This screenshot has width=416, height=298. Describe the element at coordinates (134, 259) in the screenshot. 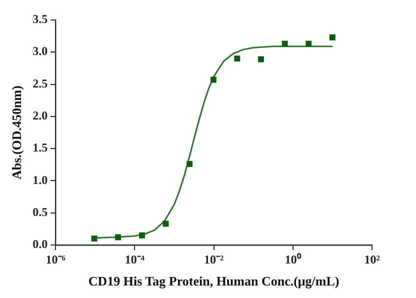

I see `x-tick-label: 10⁻⁴` at that location.